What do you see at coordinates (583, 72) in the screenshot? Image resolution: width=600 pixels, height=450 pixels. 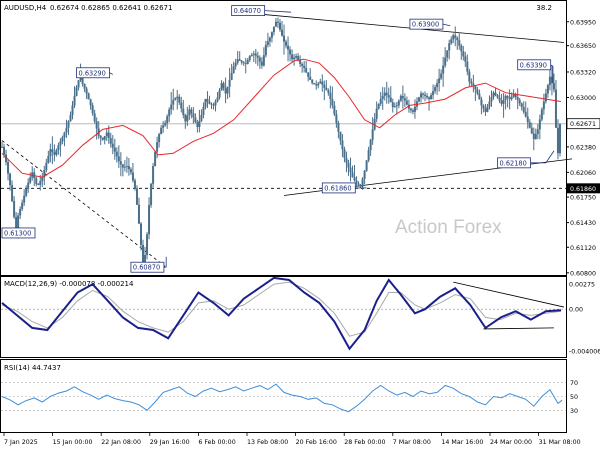 I see `price-tick-label: 0.63320` at bounding box center [583, 72].